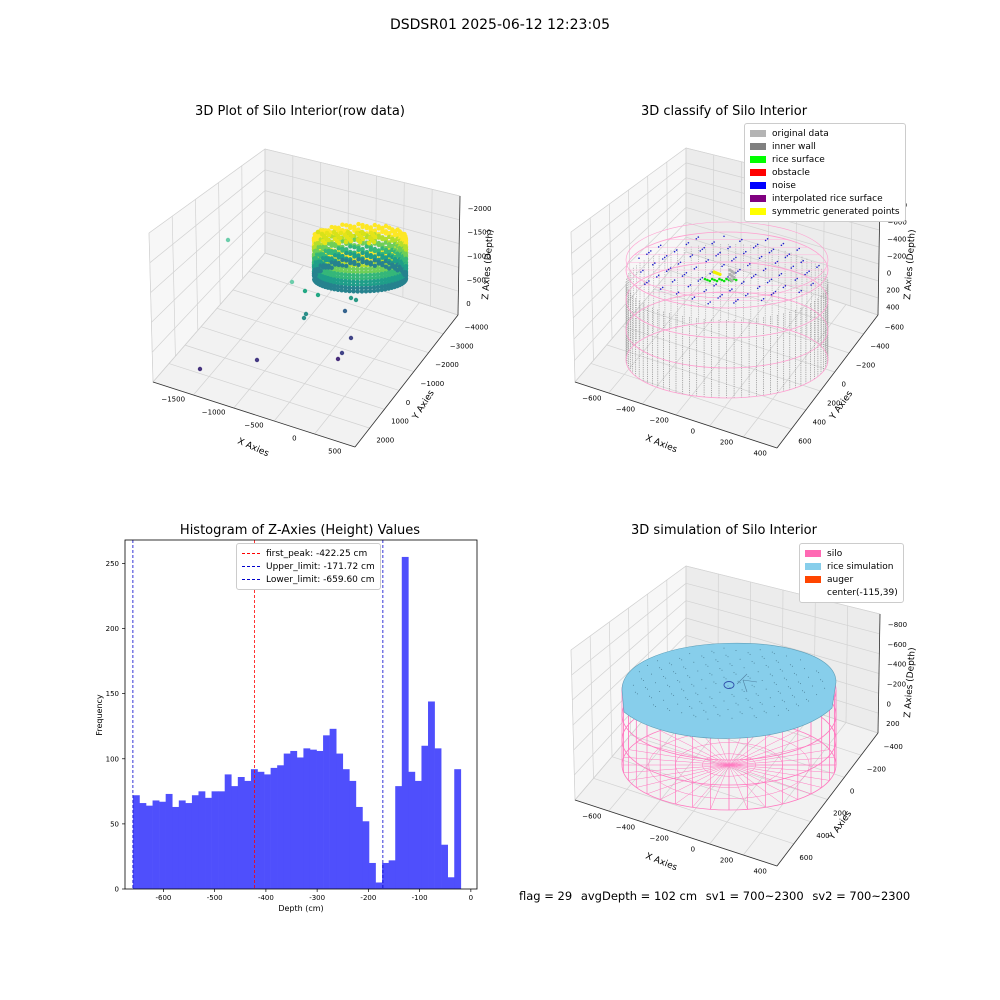 The height and width of the screenshot is (1000, 1000). Describe the element at coordinates (724, 111) in the screenshot. I see `panel2-title: 3D classify of Silo Interior` at that location.